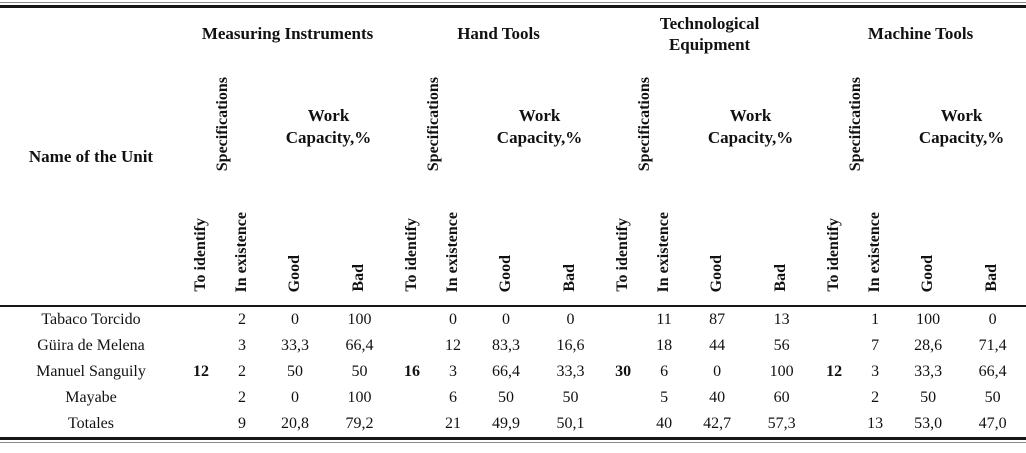  What do you see at coordinates (91, 345) in the screenshot?
I see `unit-name-cell: Güira de Melena` at bounding box center [91, 345].